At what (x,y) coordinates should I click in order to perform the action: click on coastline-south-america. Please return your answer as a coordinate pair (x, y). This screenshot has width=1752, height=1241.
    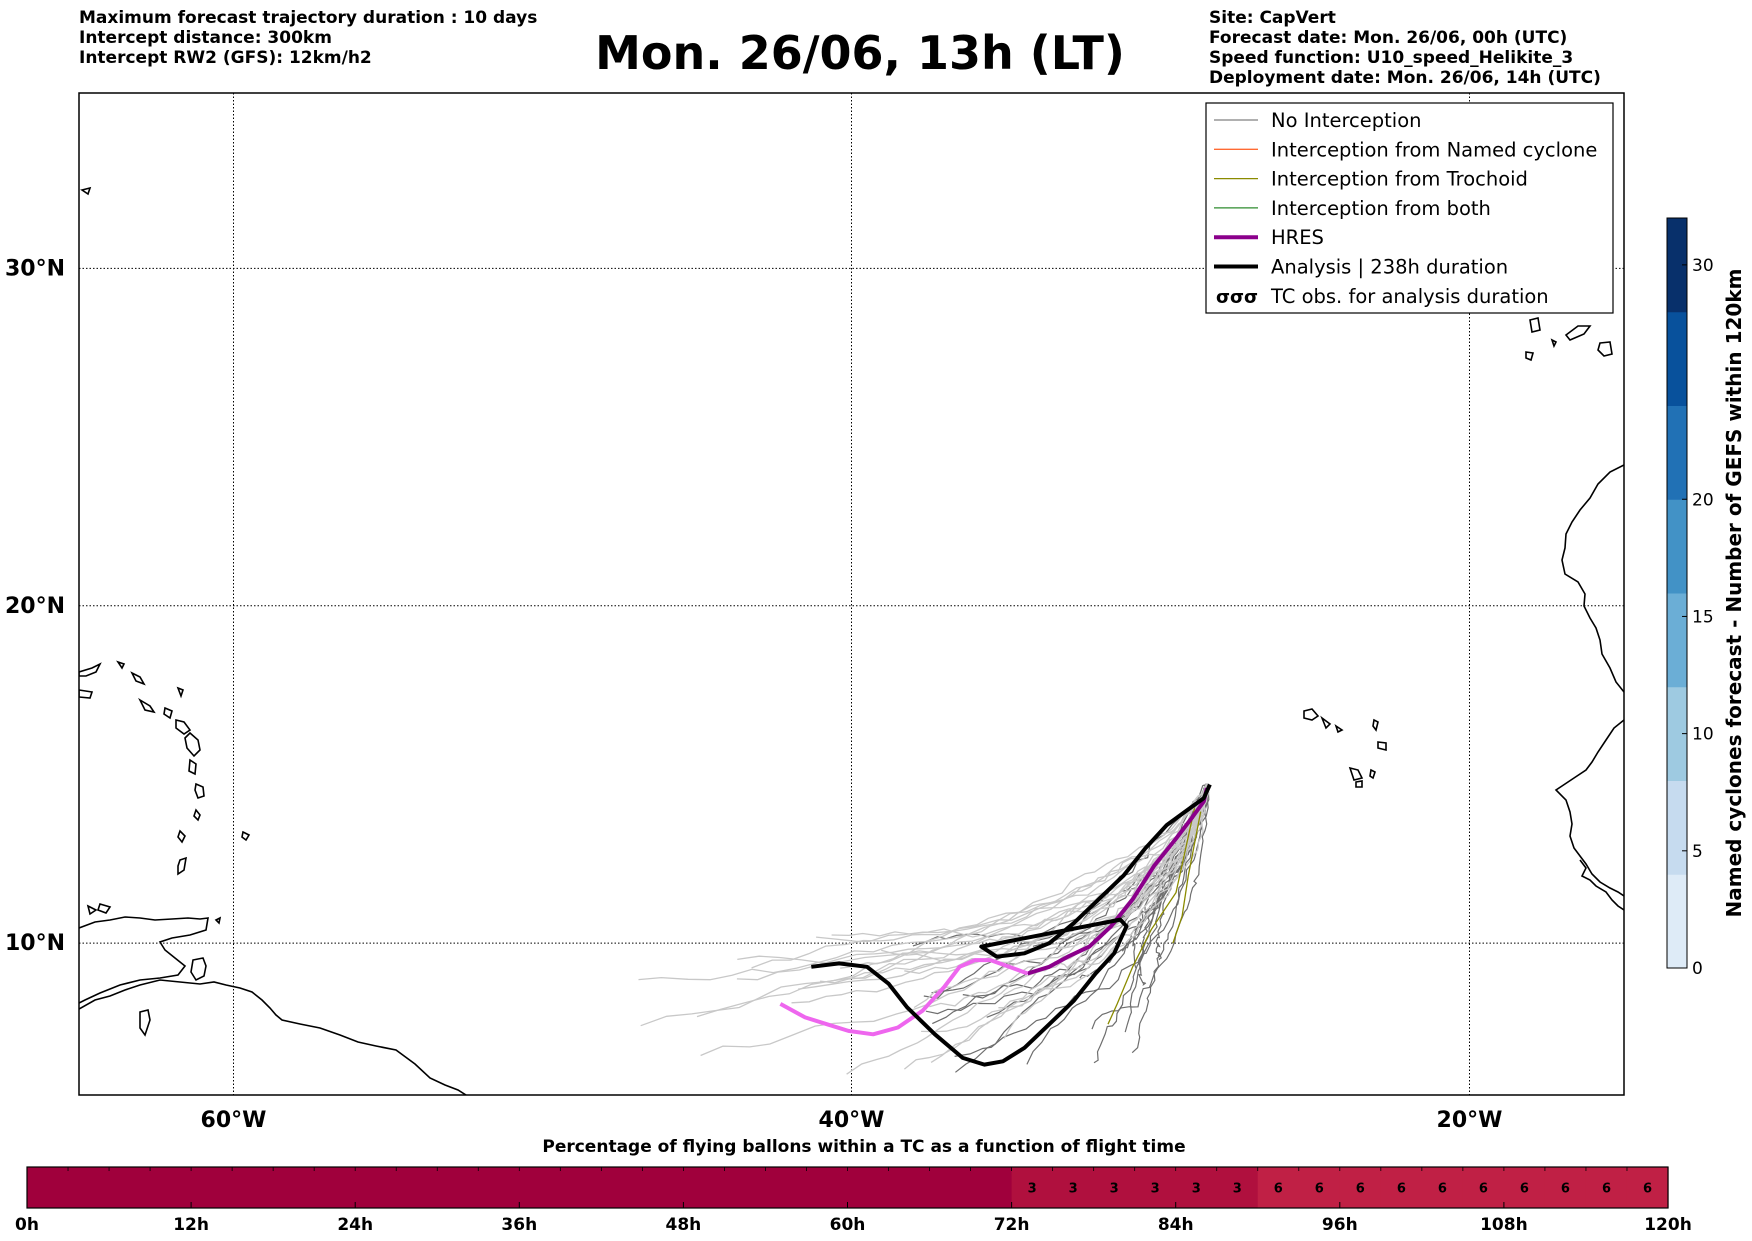
    Looking at the image, I should click on (273, 1037).